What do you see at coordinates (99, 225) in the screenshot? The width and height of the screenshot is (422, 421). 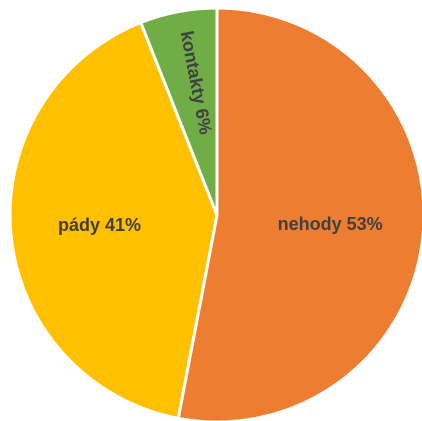 I see `pie-label-pády: pády 41%` at bounding box center [99, 225].